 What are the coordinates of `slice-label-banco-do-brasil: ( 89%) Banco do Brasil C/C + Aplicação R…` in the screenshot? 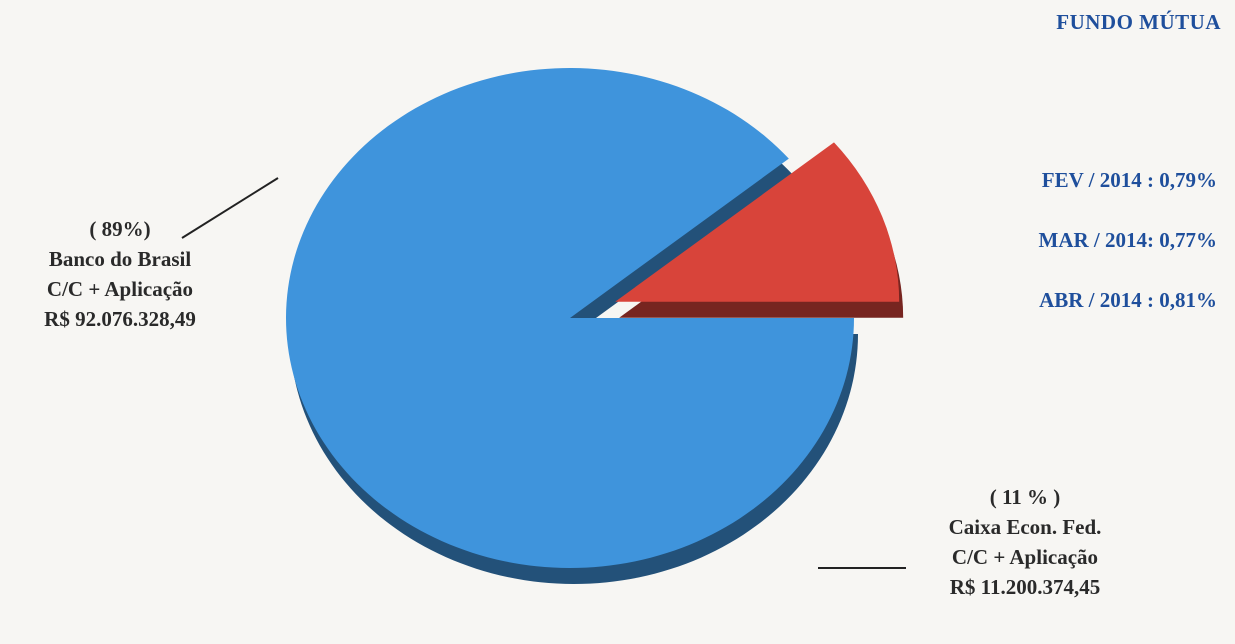 It's located at (120, 274).